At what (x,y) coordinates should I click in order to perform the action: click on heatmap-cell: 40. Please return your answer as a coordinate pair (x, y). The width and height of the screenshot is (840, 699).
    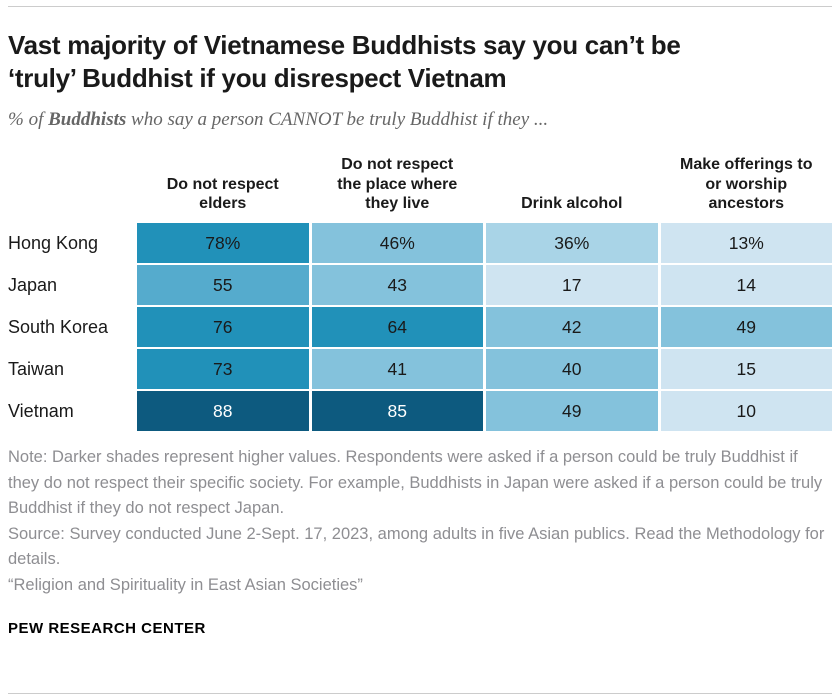
    Looking at the image, I should click on (572, 369).